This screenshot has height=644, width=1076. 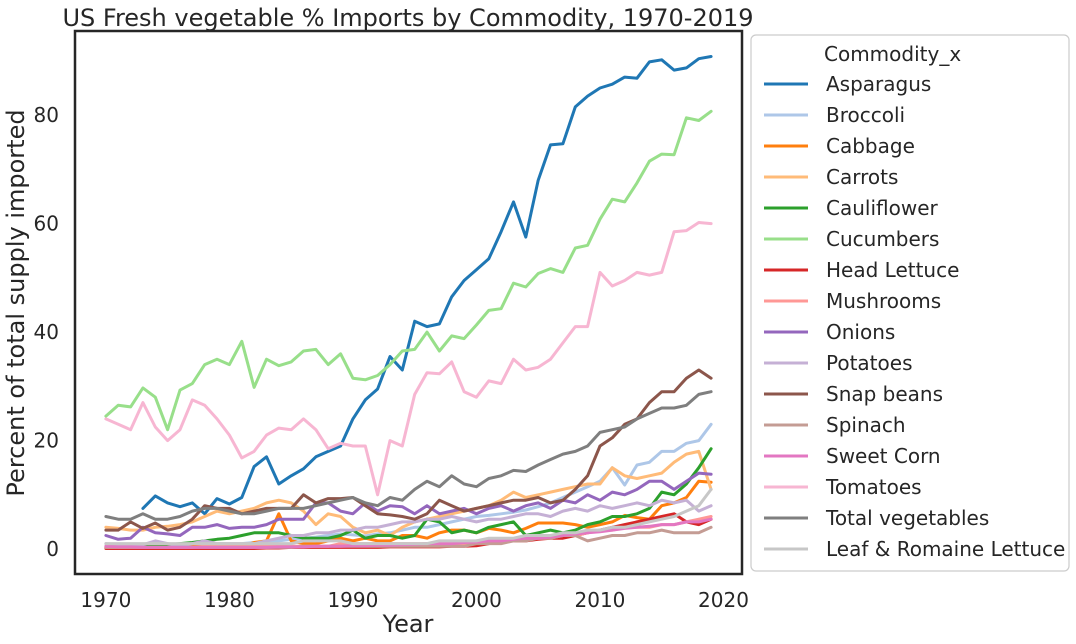 I want to click on y-tick-label: 60, so click(x=46, y=224).